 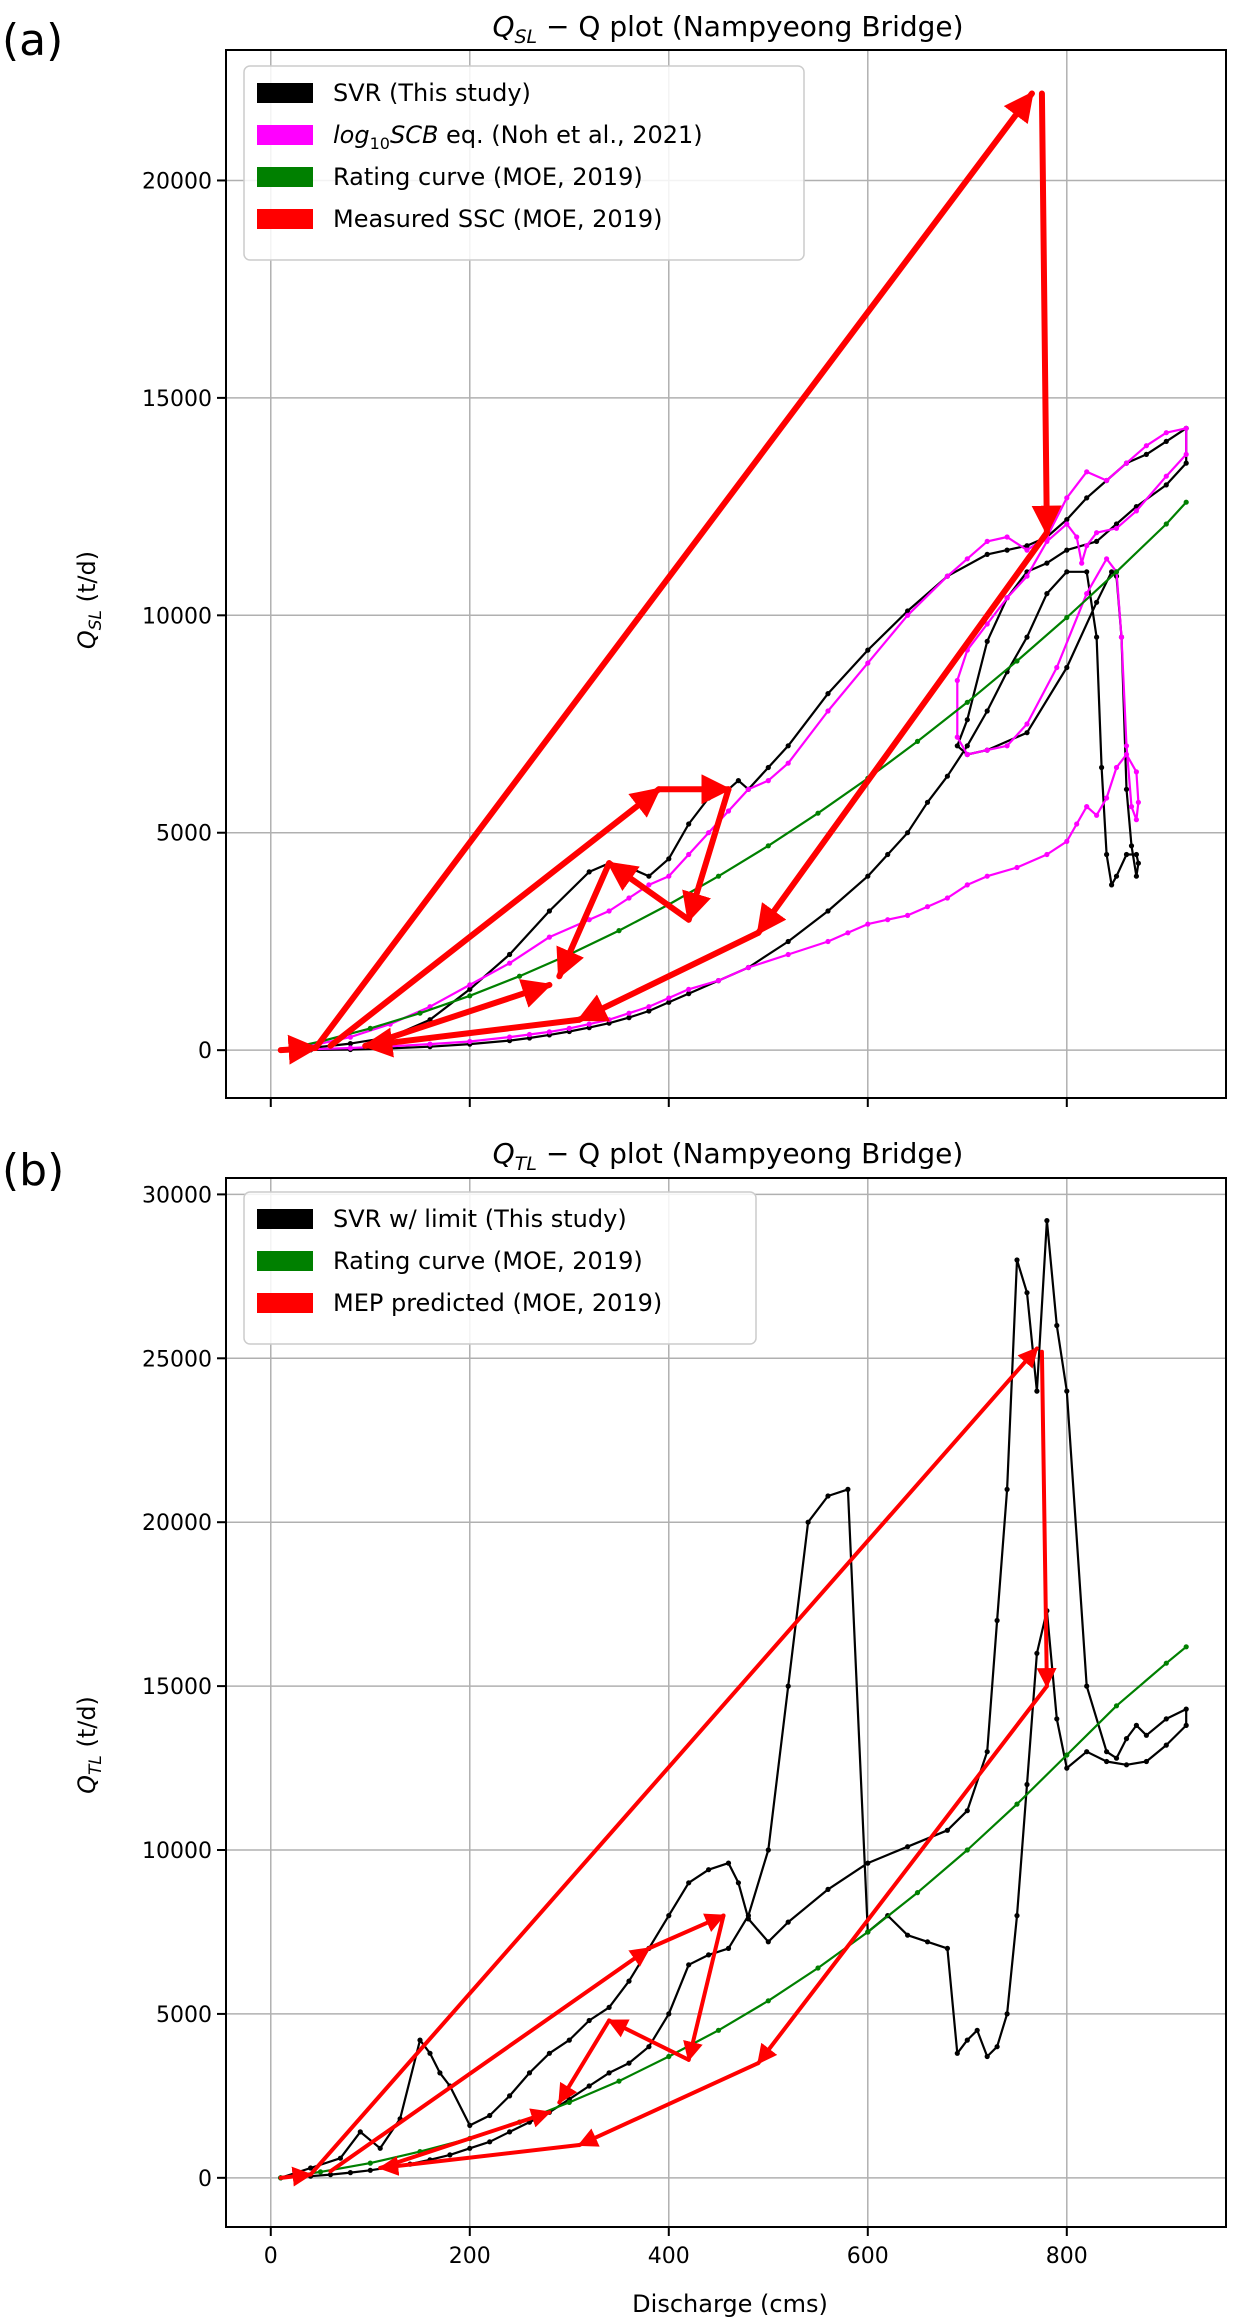 What do you see at coordinates (33, 1170) in the screenshot?
I see `panel-label-b: (b)` at bounding box center [33, 1170].